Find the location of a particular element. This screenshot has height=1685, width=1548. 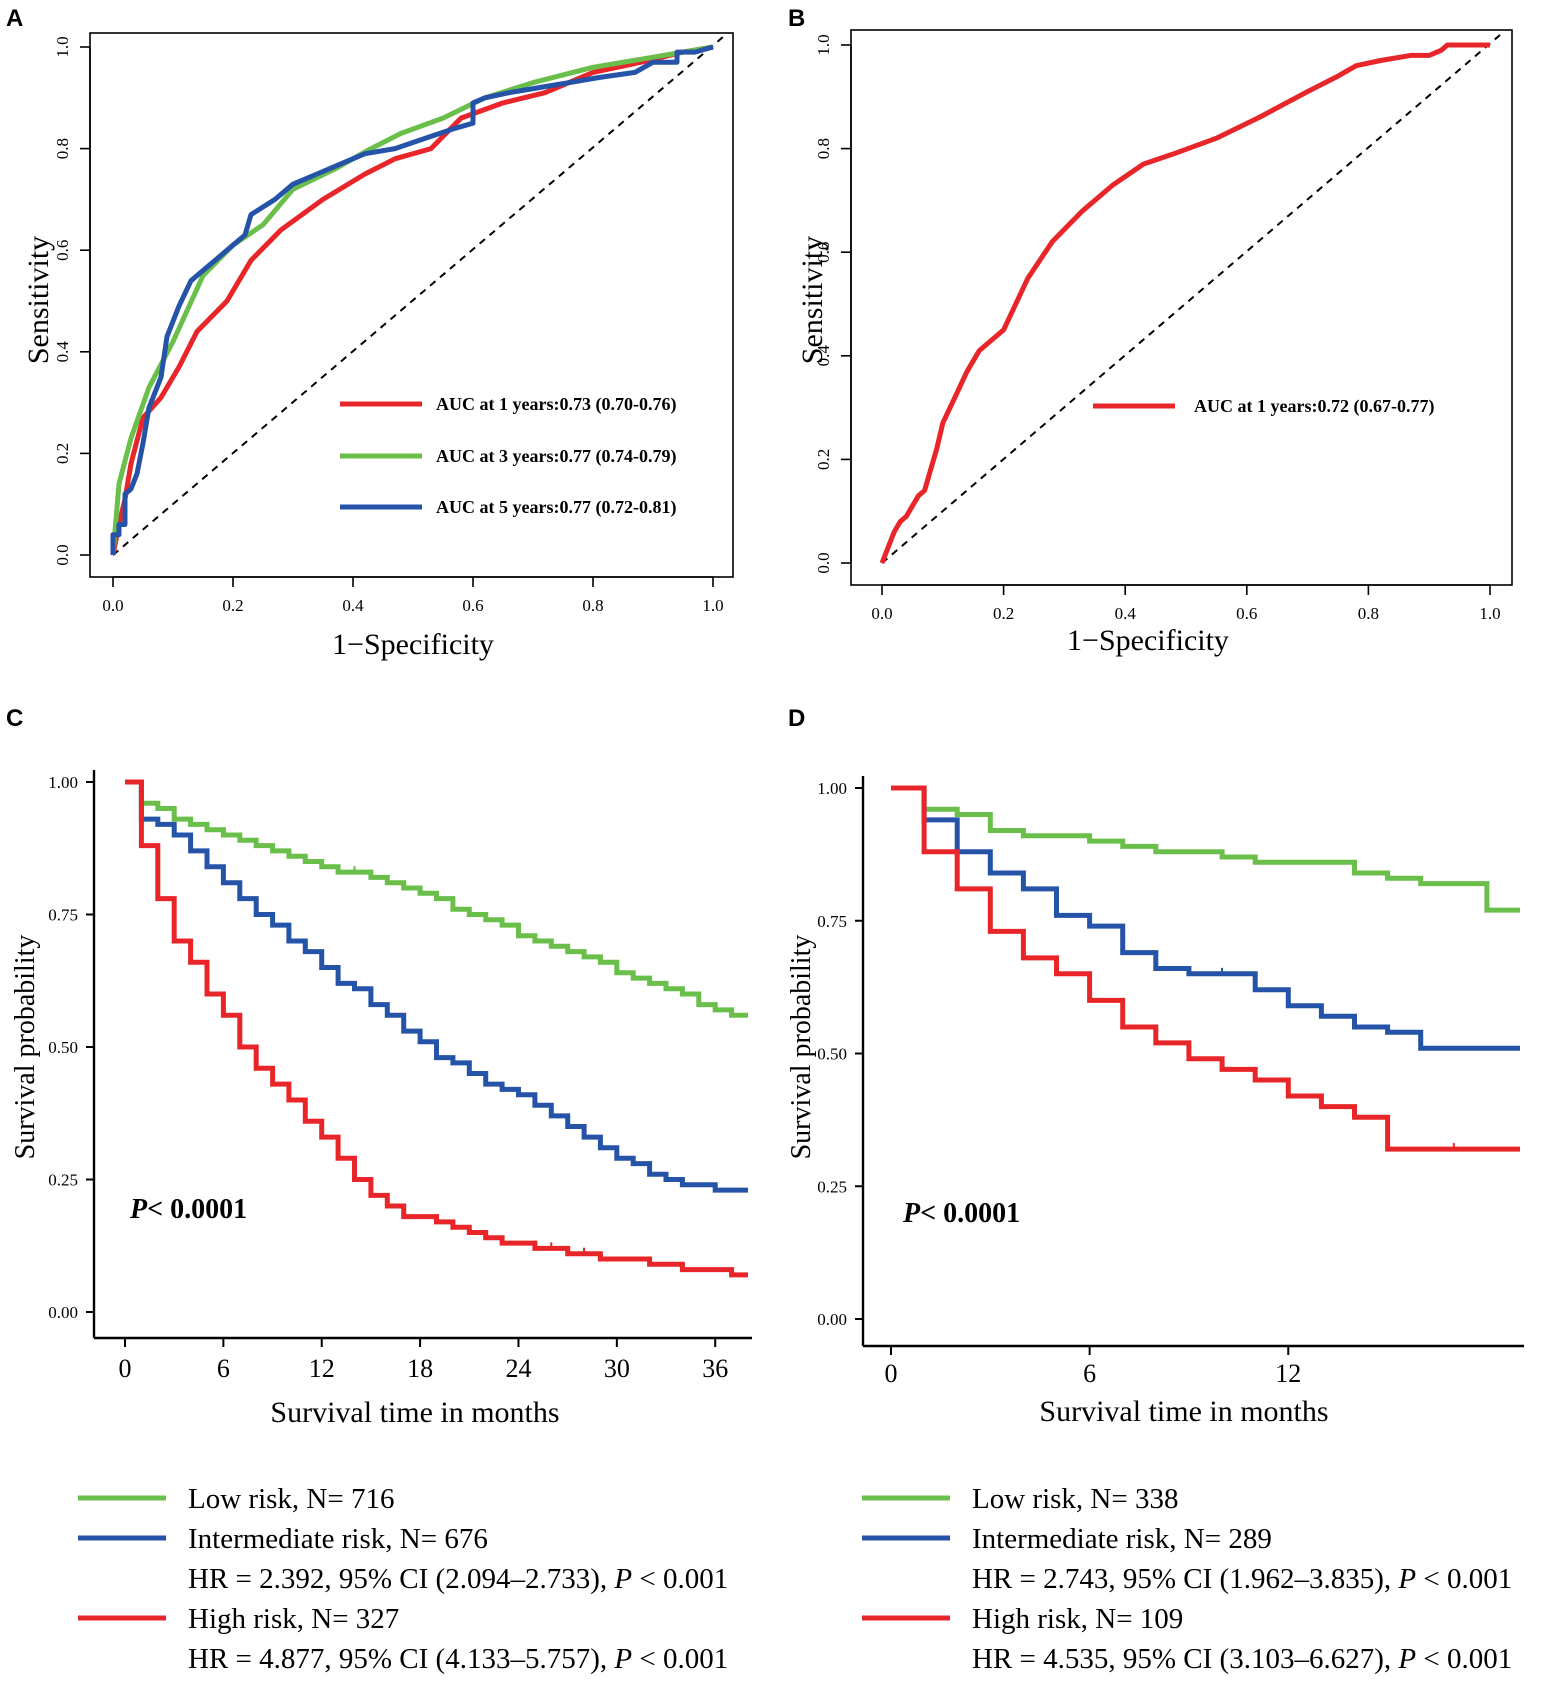

x-tick-label-d: 12 is located at coordinates (1288, 1373).